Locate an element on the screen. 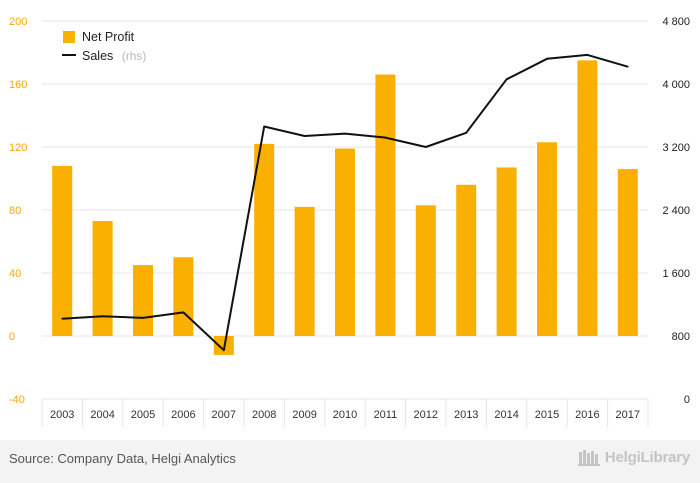 Image resolution: width=700 pixels, height=483 pixels. source-note: Source: Company Data, Helgi Analytics is located at coordinates (122, 458).